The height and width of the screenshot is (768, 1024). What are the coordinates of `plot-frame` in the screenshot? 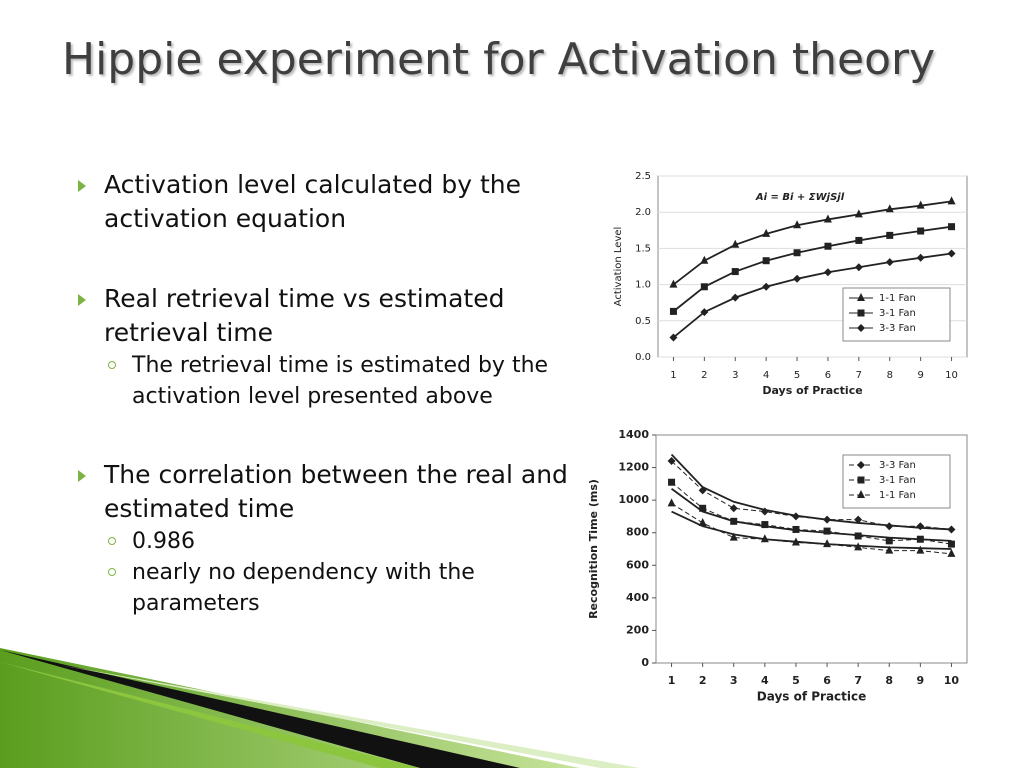 It's located at (811, 549).